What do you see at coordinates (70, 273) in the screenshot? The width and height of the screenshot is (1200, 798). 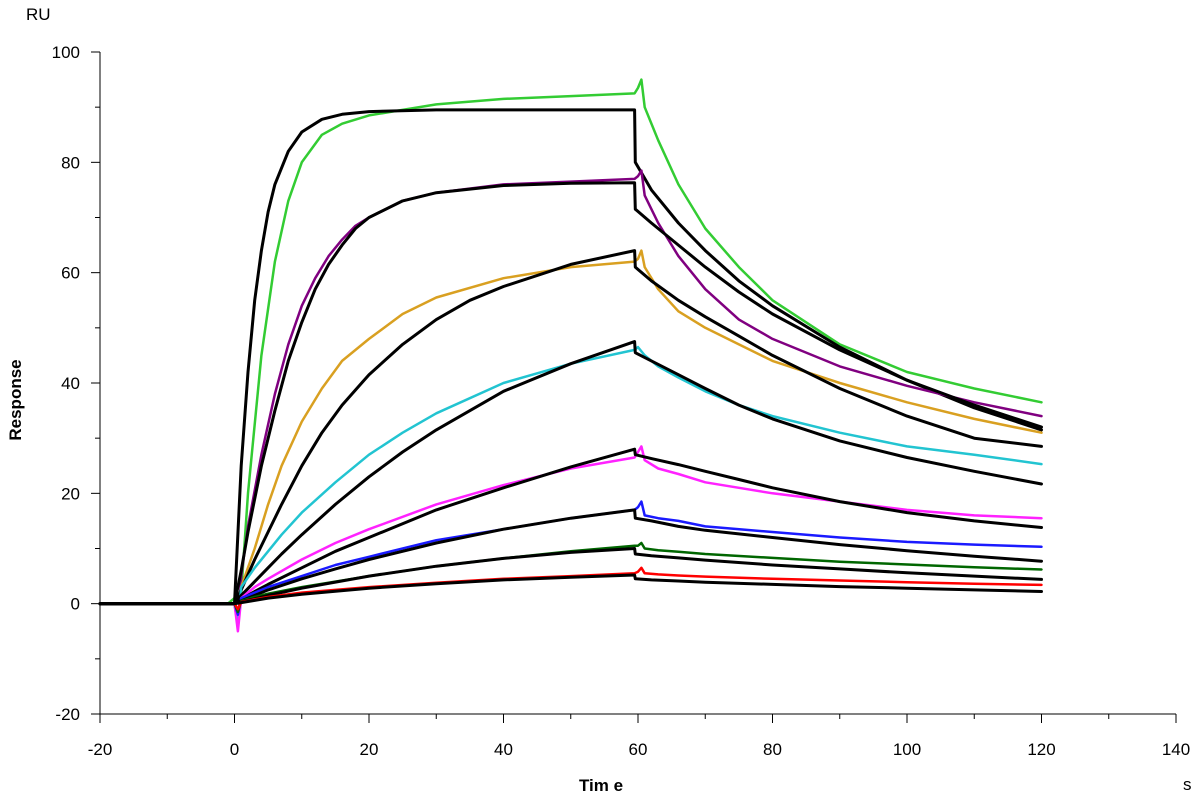 I see `y-tick-label: 60` at bounding box center [70, 273].